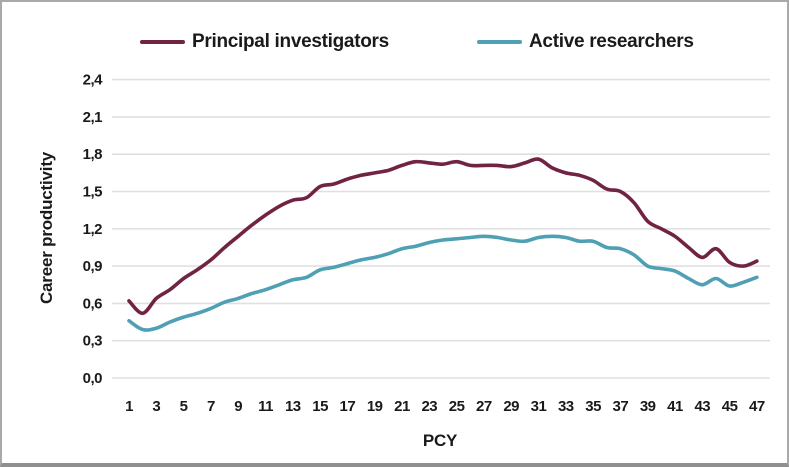  What do you see at coordinates (211, 406) in the screenshot?
I see `svg-text: 7` at bounding box center [211, 406].